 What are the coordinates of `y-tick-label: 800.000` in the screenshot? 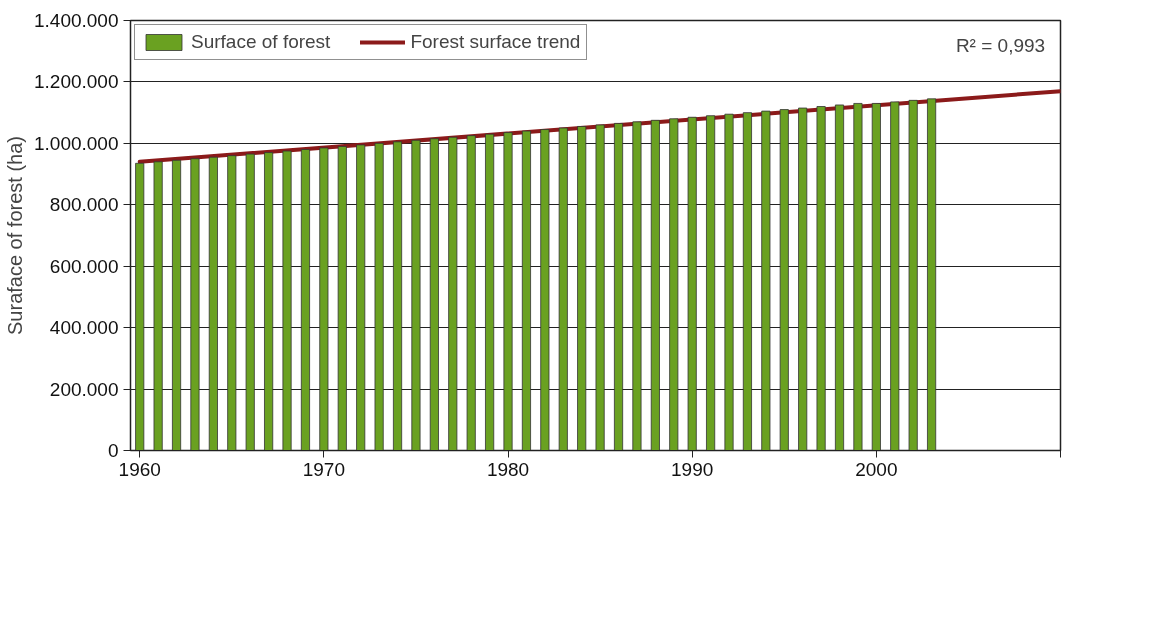 It's located at (84, 205).